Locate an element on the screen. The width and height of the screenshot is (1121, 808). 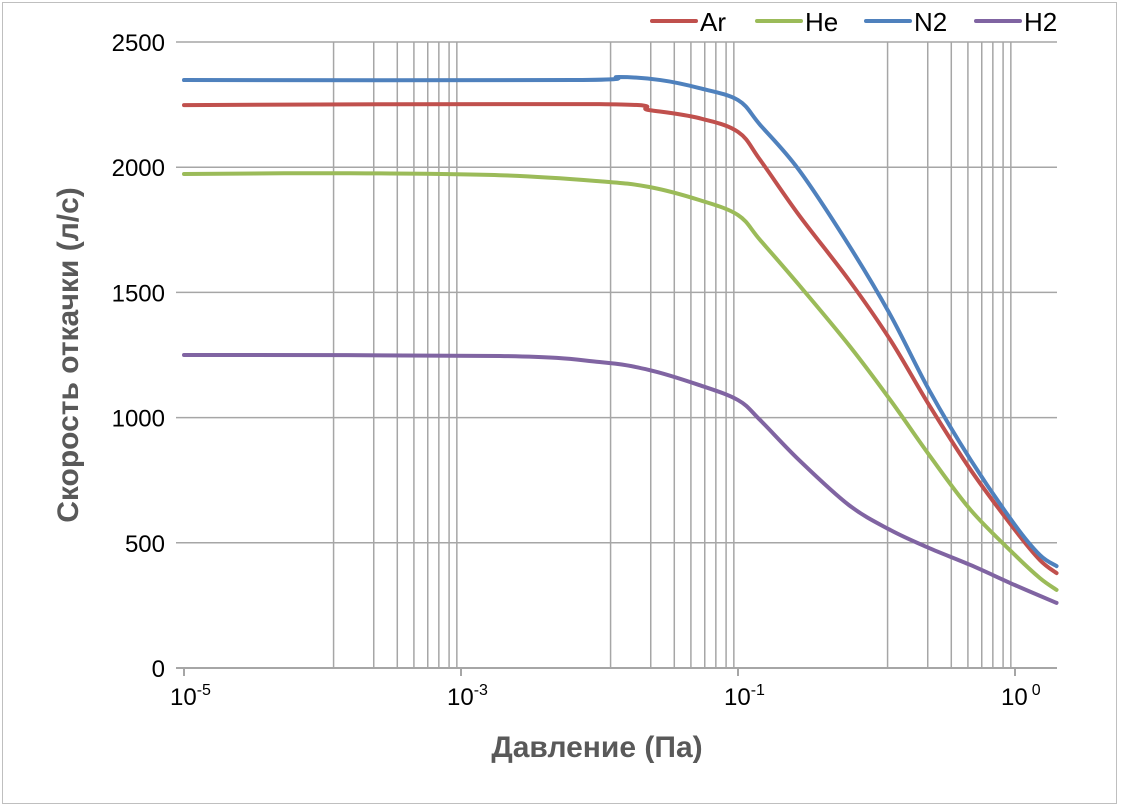
legend-label-ar: Ar is located at coordinates (713, 22).